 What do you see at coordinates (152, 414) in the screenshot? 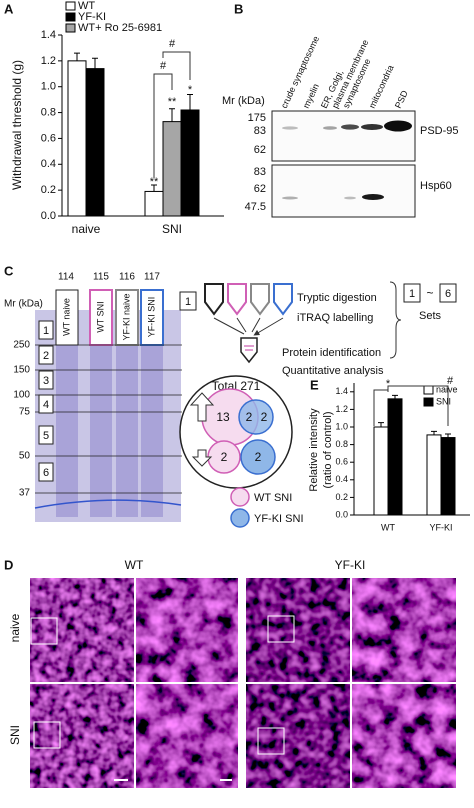
I see `gel-lane` at bounding box center [152, 414].